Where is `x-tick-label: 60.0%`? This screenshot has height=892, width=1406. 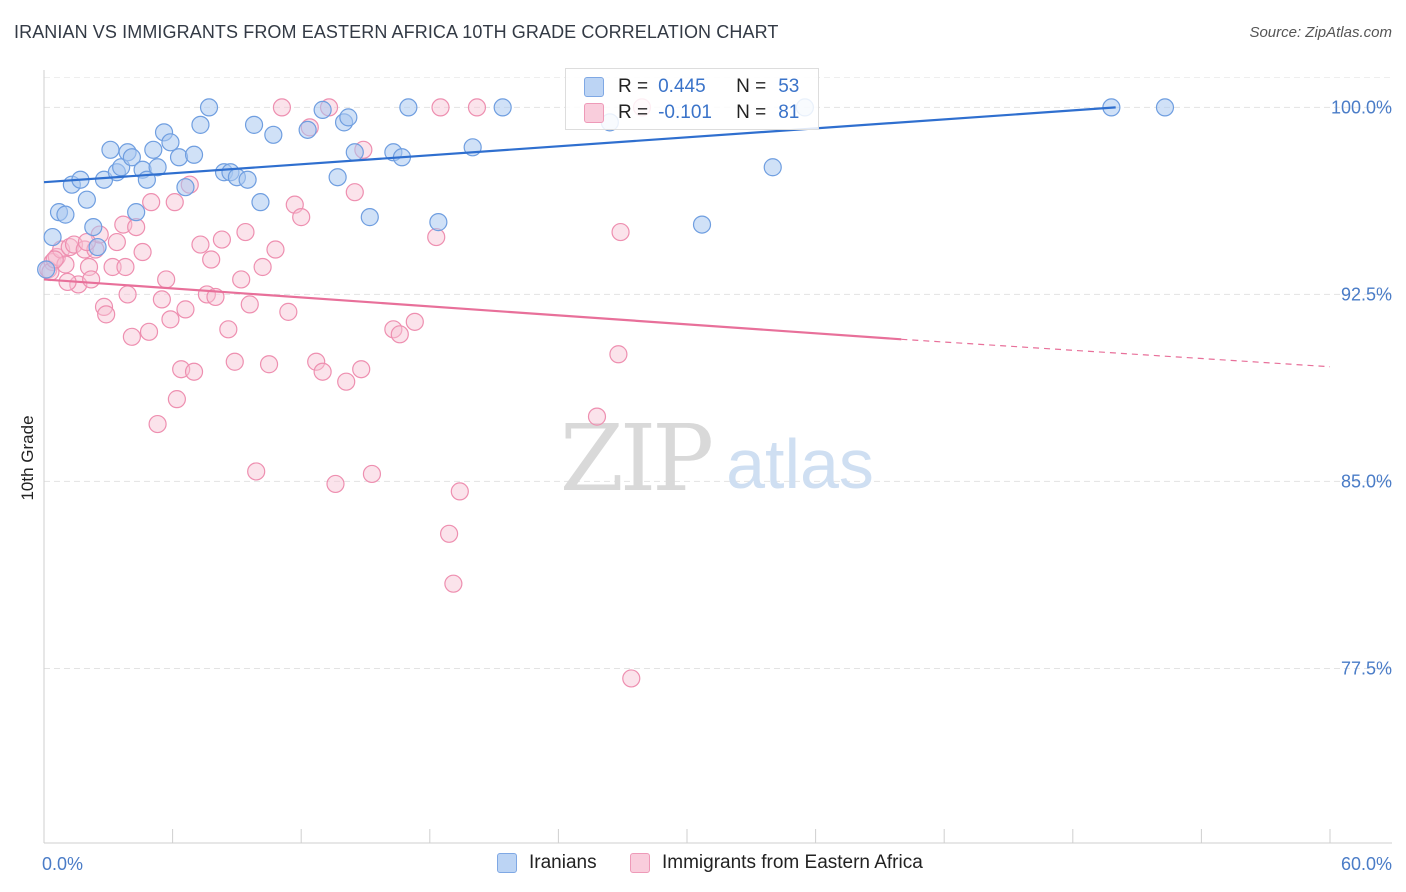 x-tick-label: 60.0% is located at coordinates (1366, 864).